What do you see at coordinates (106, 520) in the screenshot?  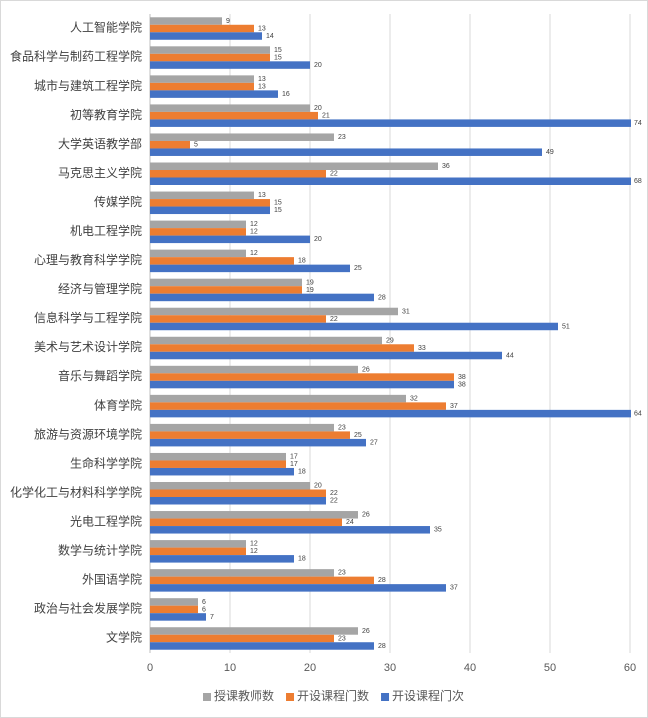 I see `category-label: 光电工程学院` at bounding box center [106, 520].